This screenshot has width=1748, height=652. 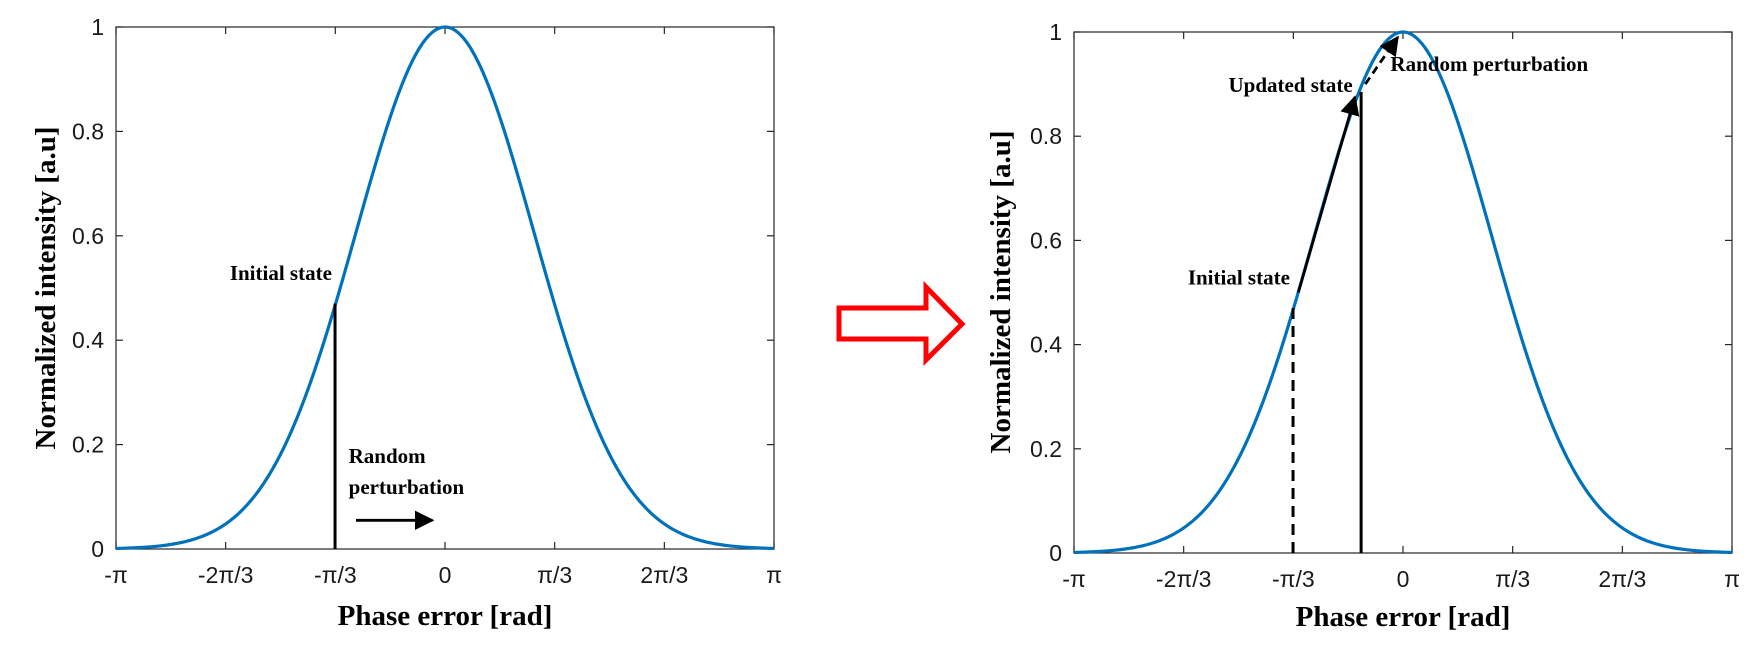 What do you see at coordinates (46, 288) in the screenshot?
I see `left-y-axis-title: Normalized intensity [a.u]` at bounding box center [46, 288].